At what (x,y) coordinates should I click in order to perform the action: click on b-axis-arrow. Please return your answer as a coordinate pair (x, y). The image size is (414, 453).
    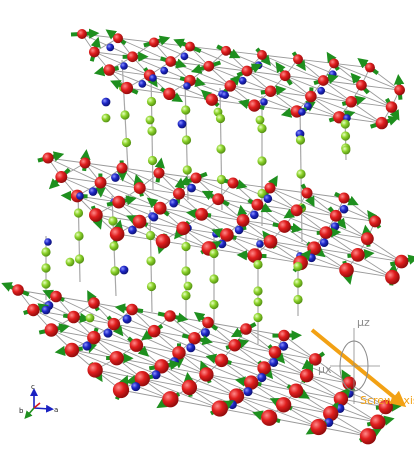
    Looking at the image, I should click on (29, 413).